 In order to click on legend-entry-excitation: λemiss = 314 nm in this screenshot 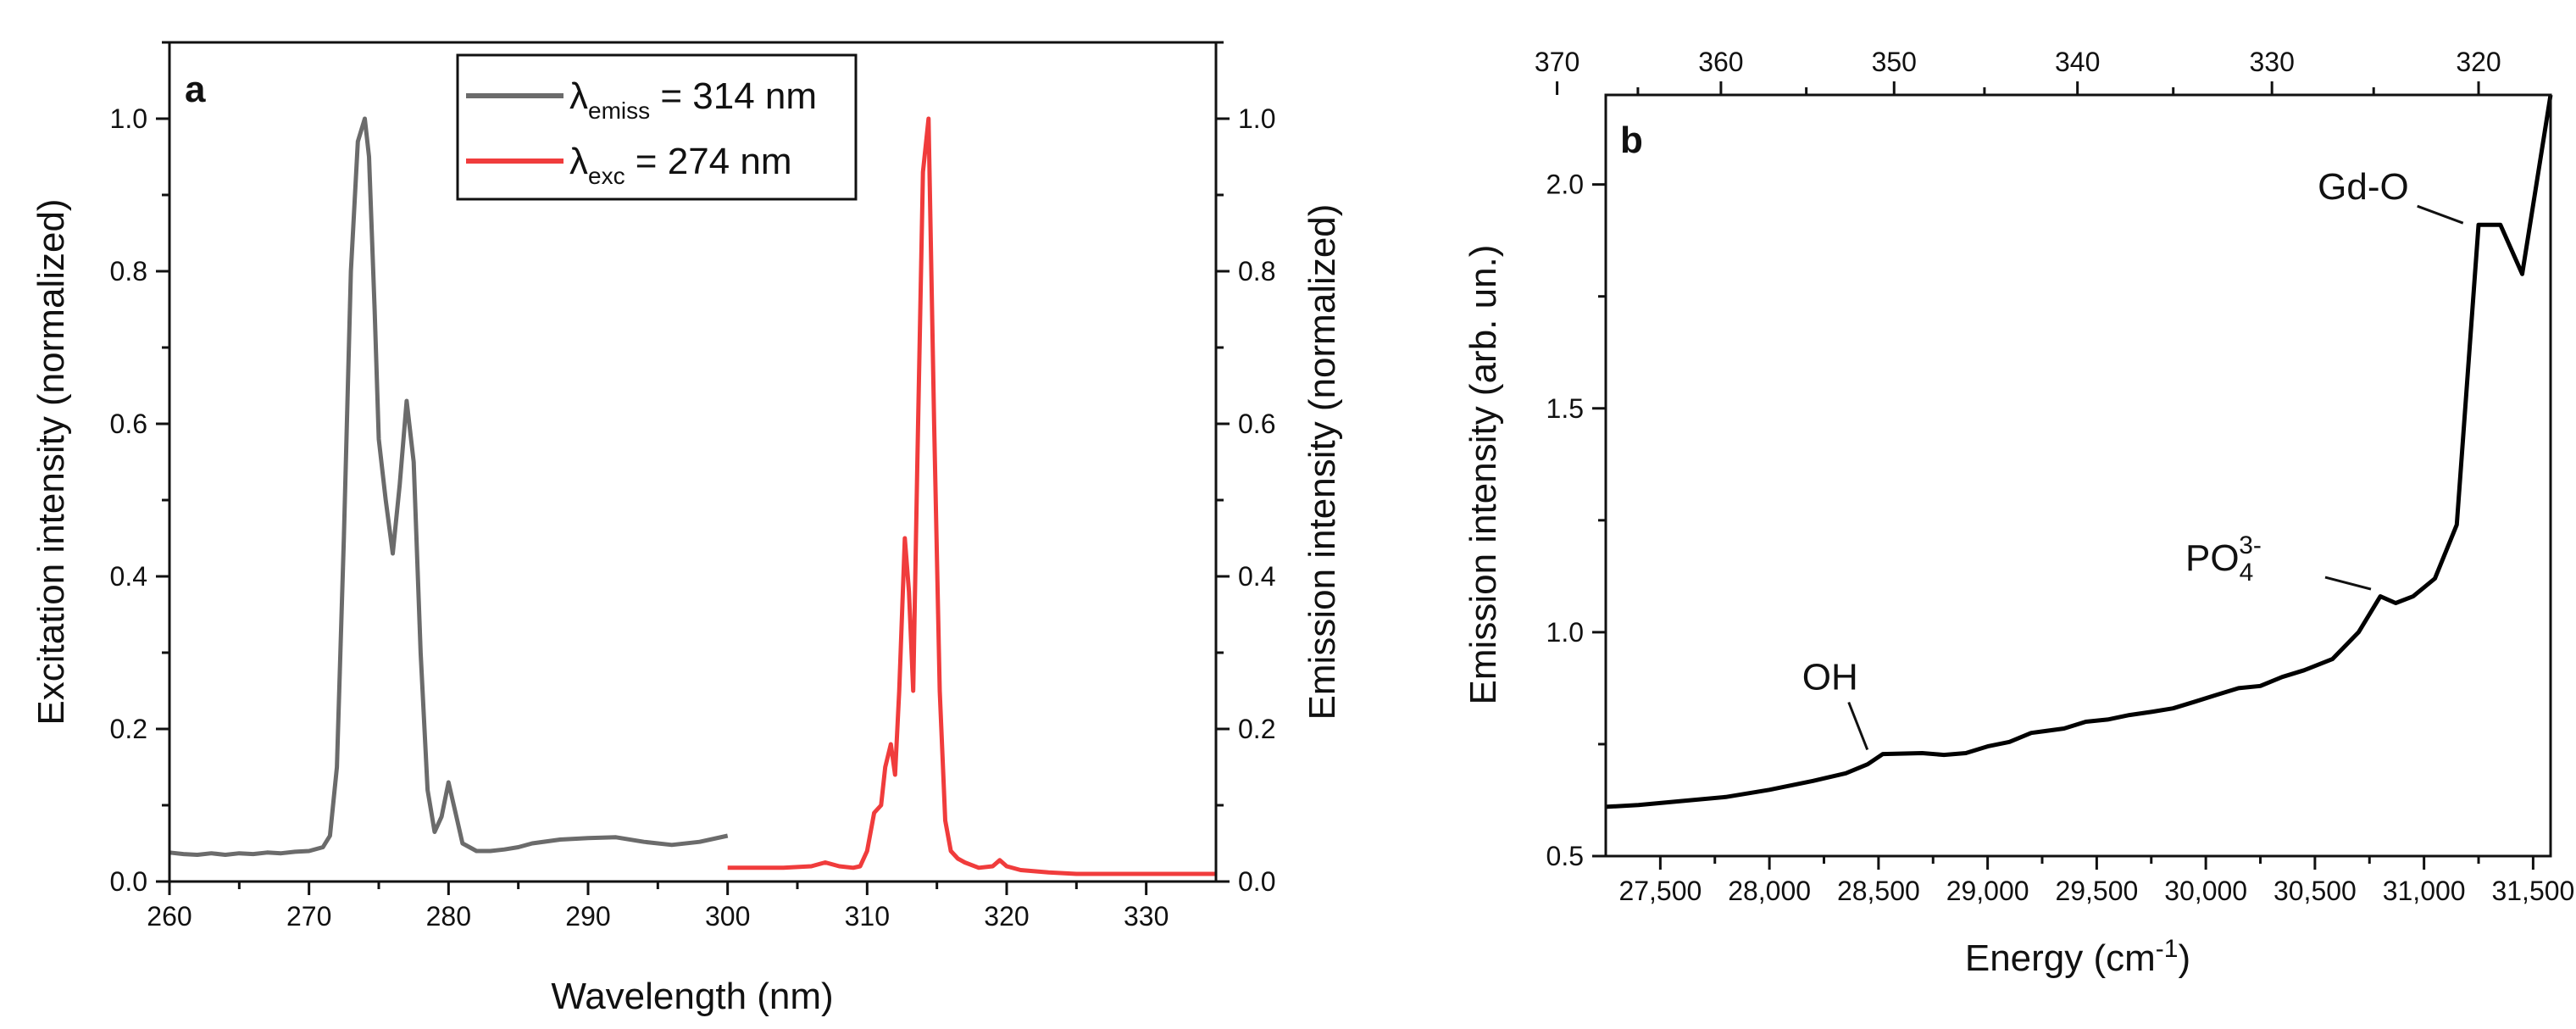, I will do `click(693, 100)`.